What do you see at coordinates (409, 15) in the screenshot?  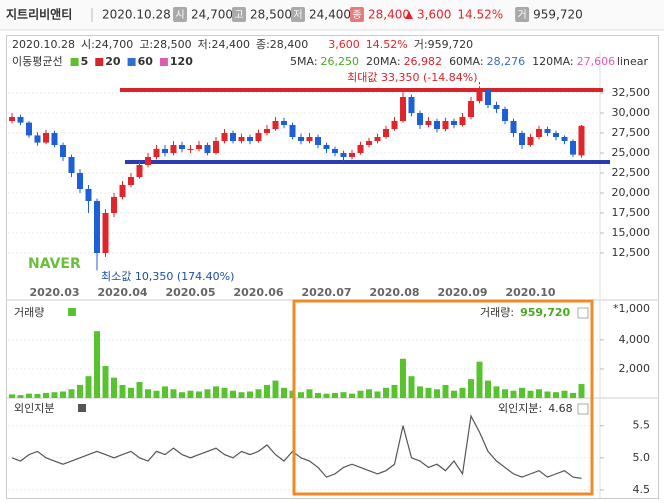 I see `up-arrow` at bounding box center [409, 15].